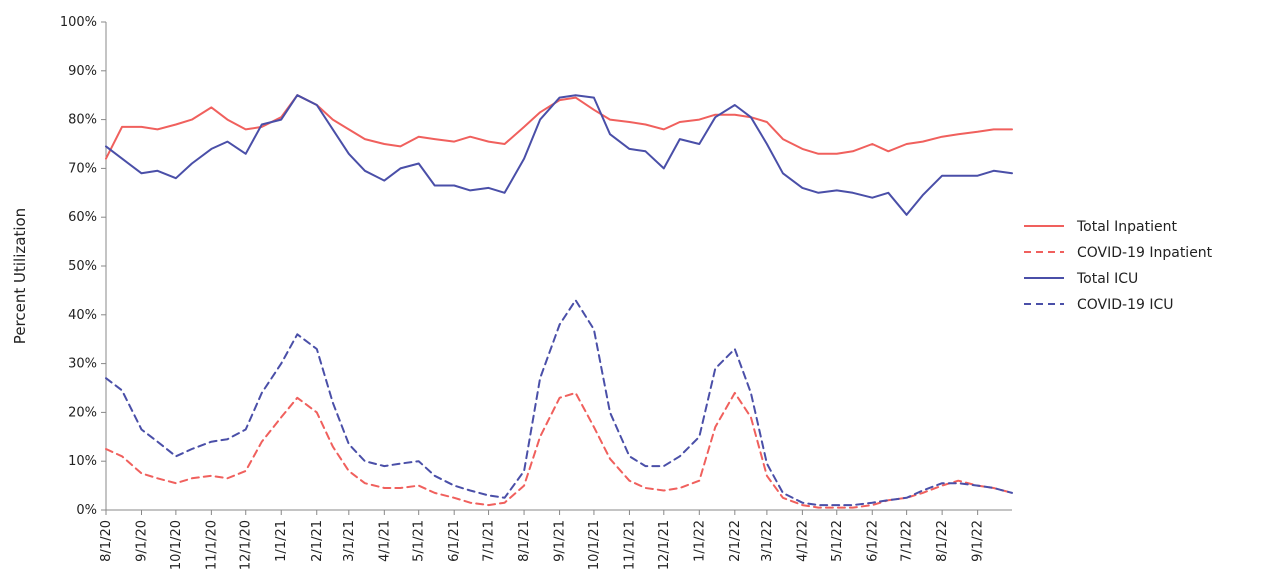  Describe the element at coordinates (560, 541) in the screenshot. I see `x-tick-label: 9/1/21` at that location.